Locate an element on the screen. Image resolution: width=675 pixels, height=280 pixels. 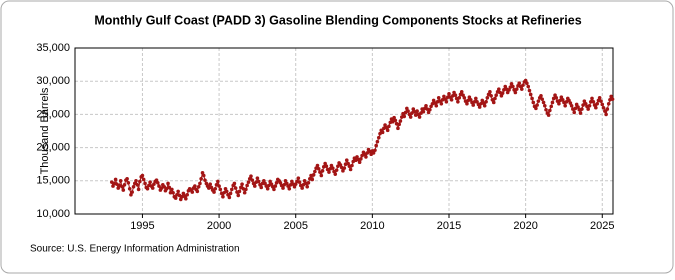
y-tick-label: 15,000 is located at coordinates (53, 181).